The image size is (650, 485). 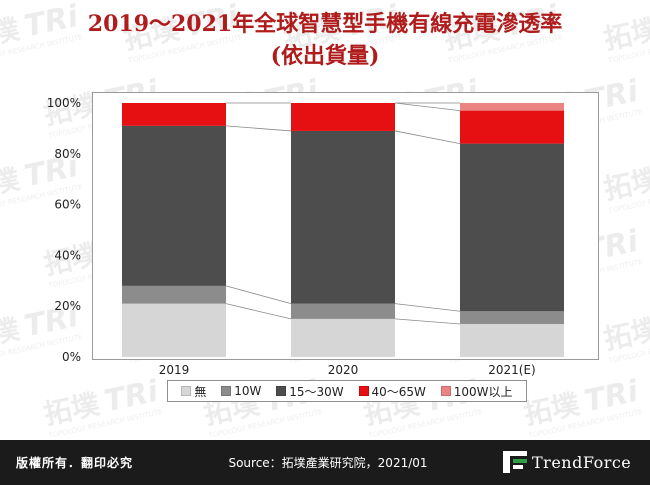 I want to click on legend-label: 15～30W, so click(x=316, y=391).